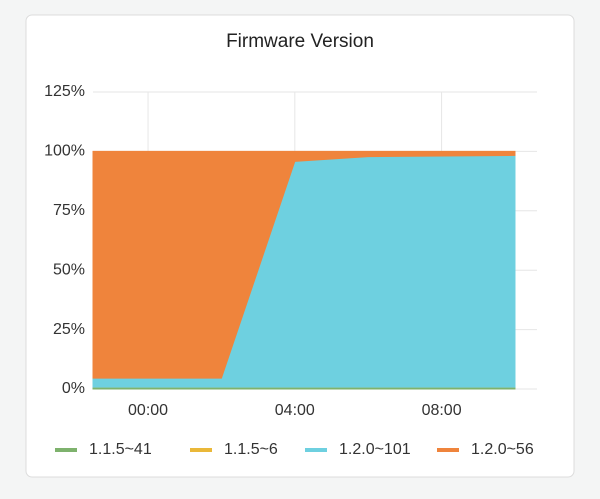  What do you see at coordinates (502, 449) in the screenshot?
I see `legend-label: 1.2.0~56` at bounding box center [502, 449].